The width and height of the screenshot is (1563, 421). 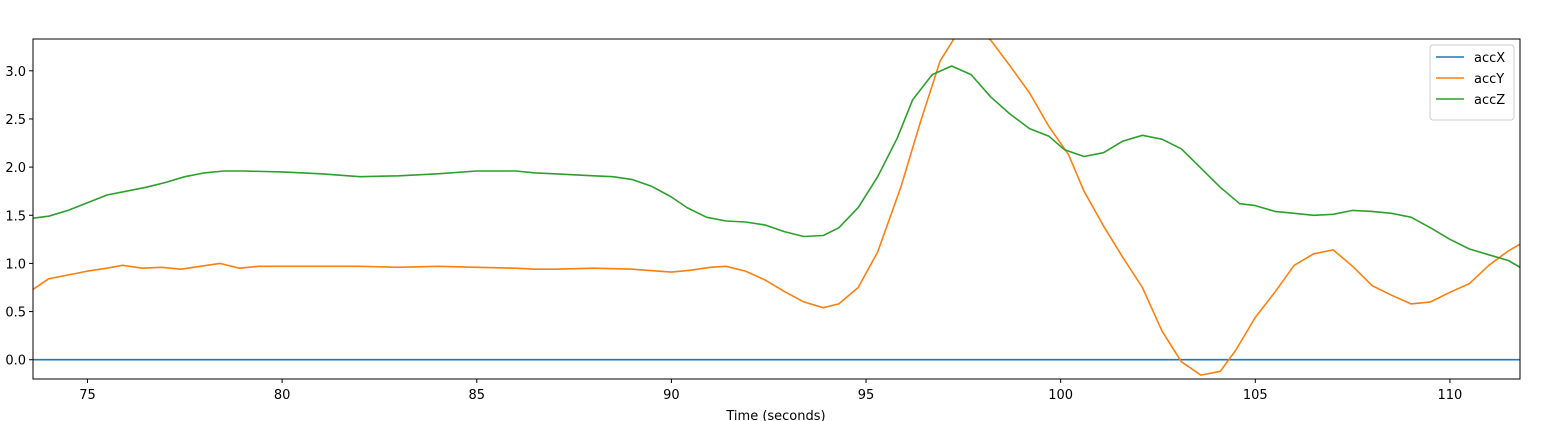 I want to click on y-tick-label: 0.5, so click(x=15, y=313).